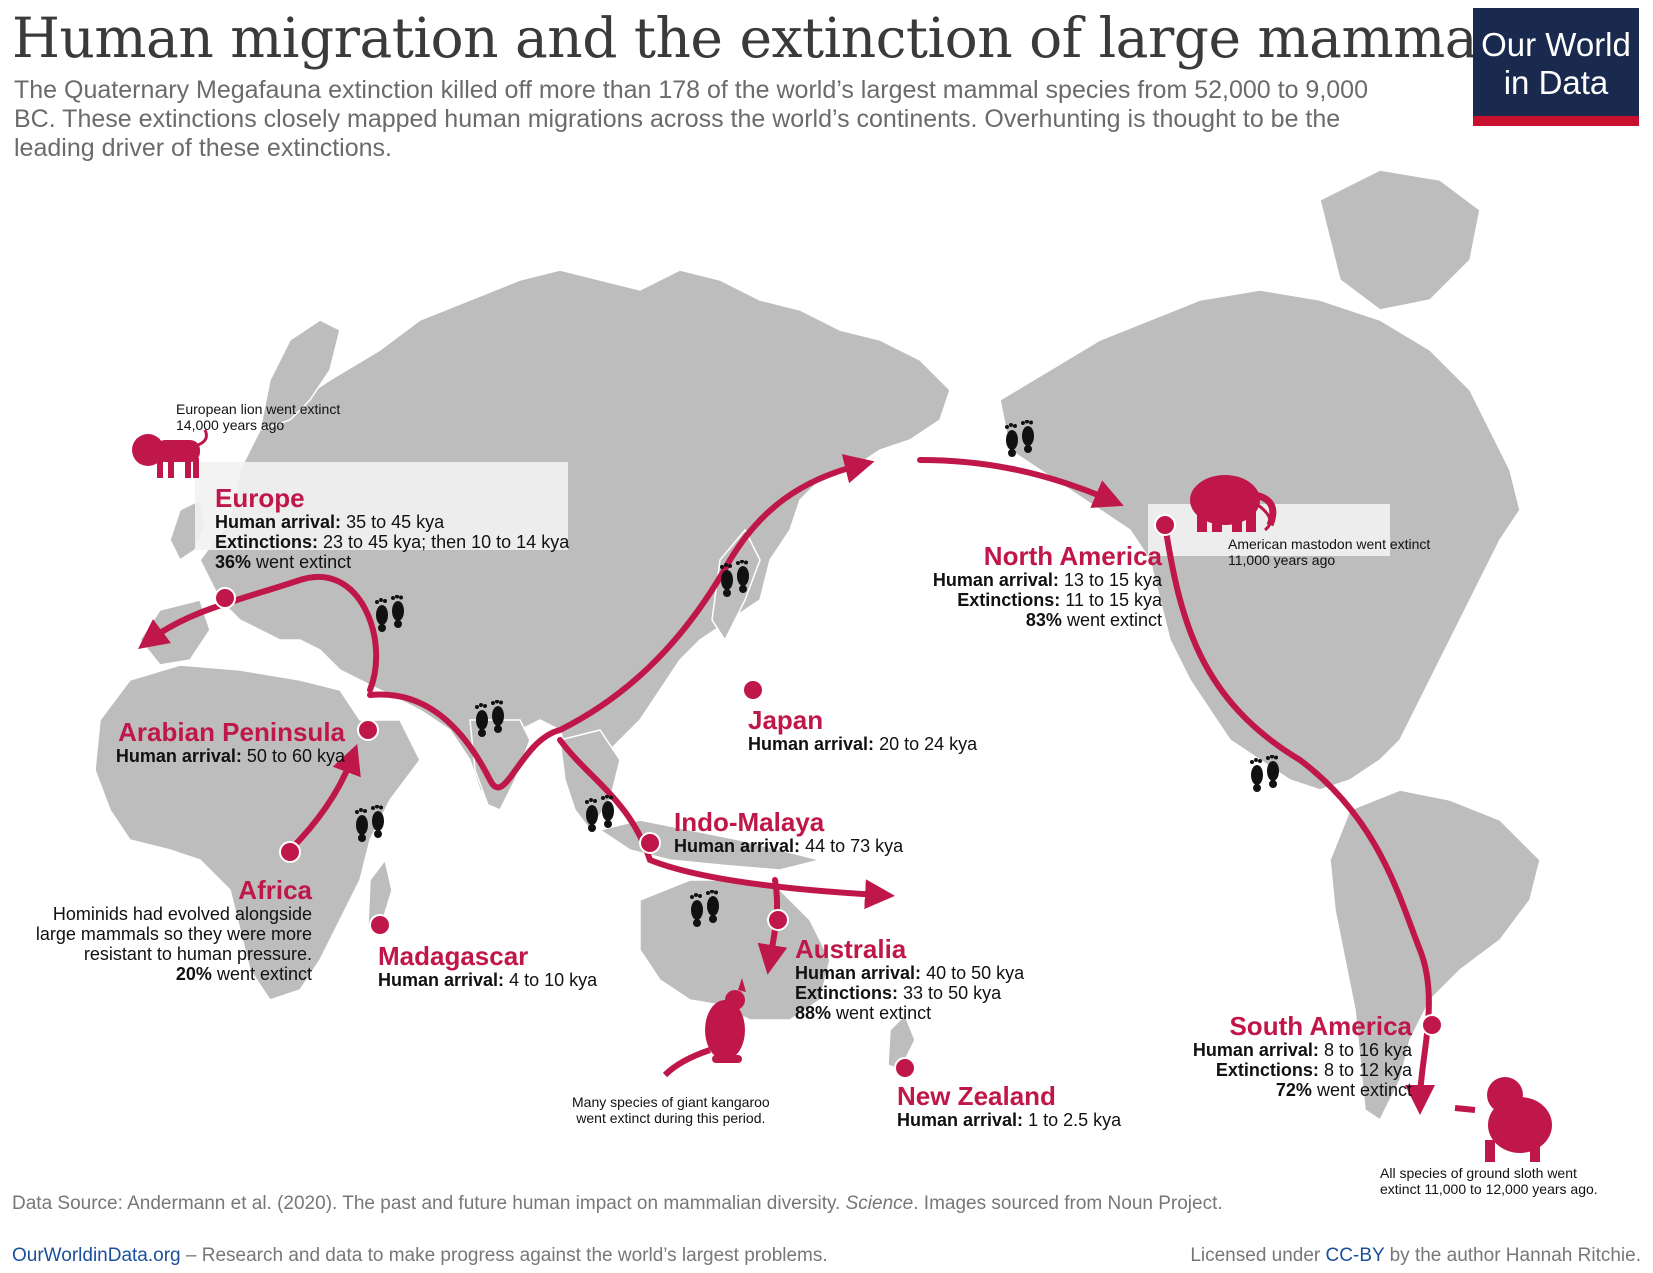 The width and height of the screenshot is (1653, 1273). Describe the element at coordinates (952, 993) in the screenshot. I see `australia-extinctions: 33 to 50 kya` at that location.